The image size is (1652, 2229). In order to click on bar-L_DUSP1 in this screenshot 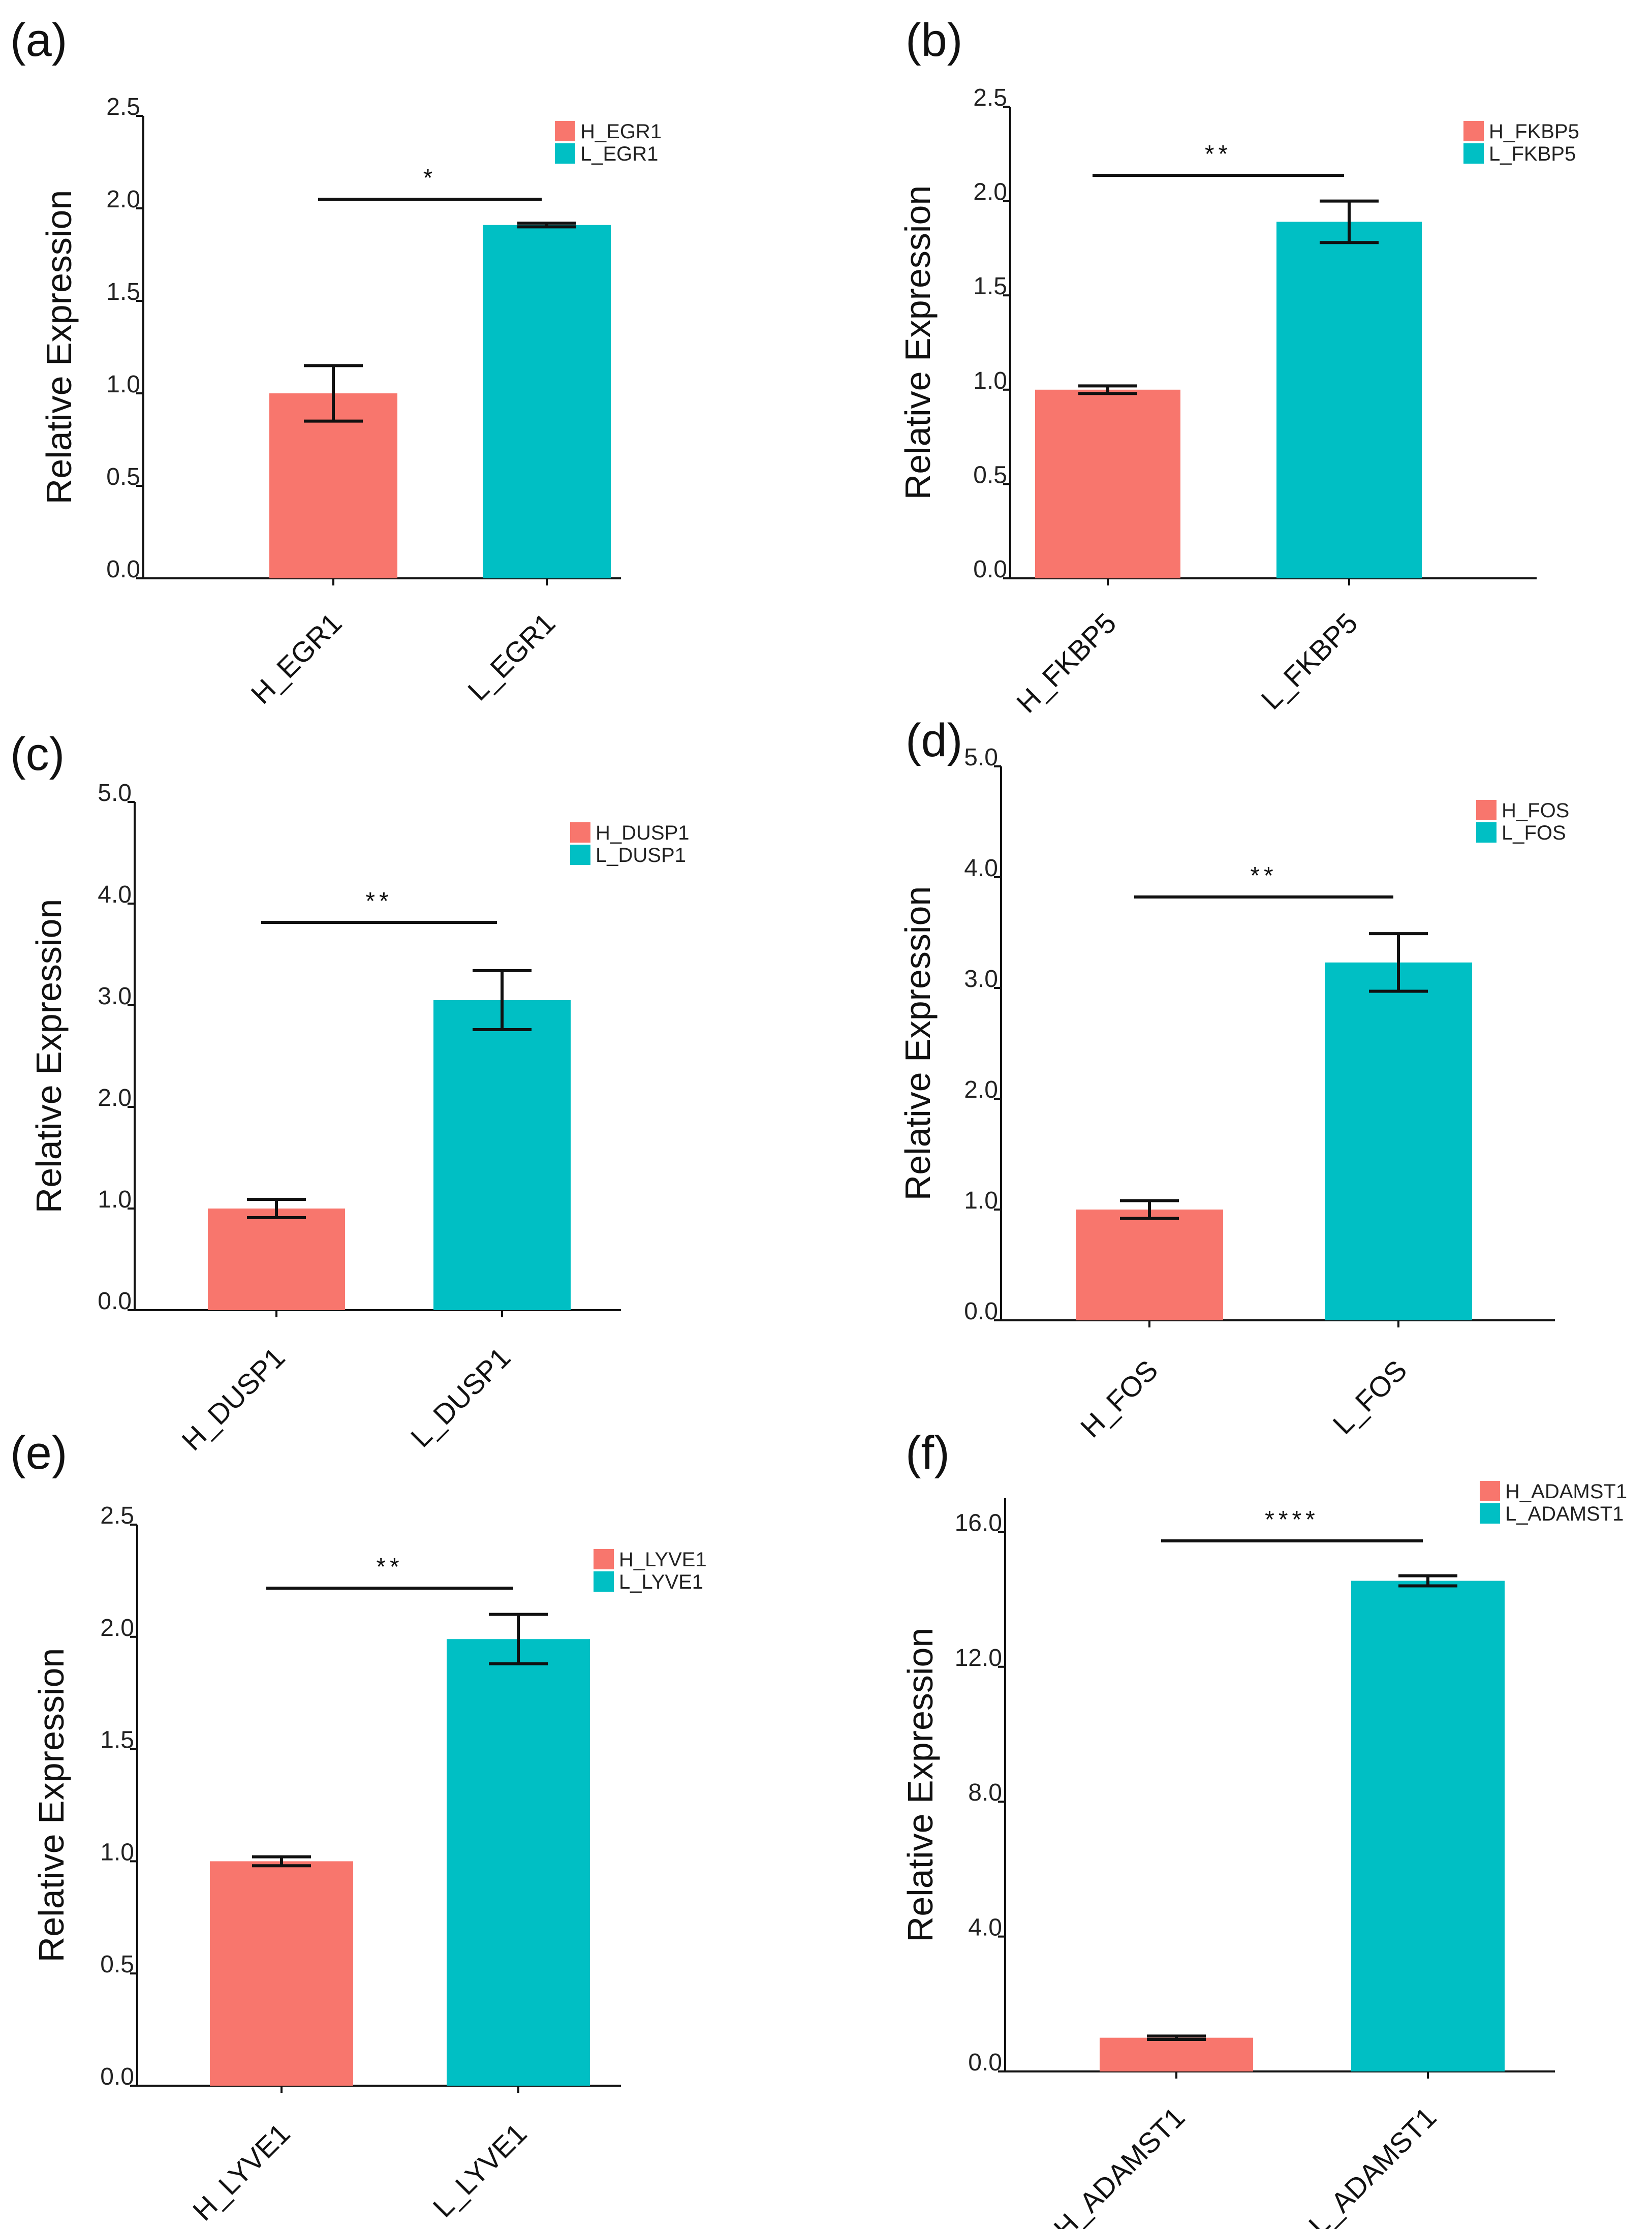, I will do `click(502, 1155)`.